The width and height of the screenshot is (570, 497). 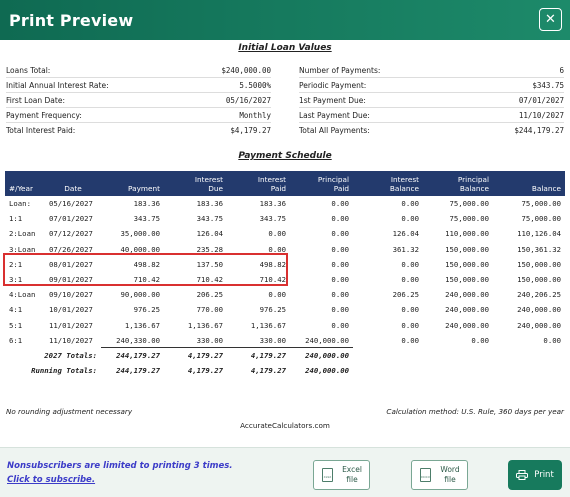 What do you see at coordinates (205, 325) in the screenshot?
I see `cell-interest-due: 1,136.67` at bounding box center [205, 325].